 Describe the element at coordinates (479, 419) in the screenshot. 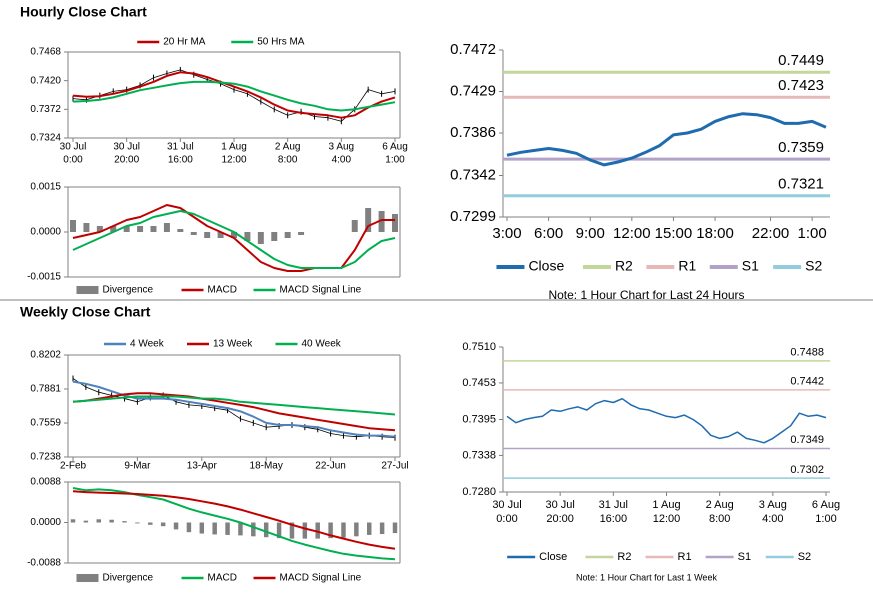

I see `y-tick-label: 0.7395` at that location.